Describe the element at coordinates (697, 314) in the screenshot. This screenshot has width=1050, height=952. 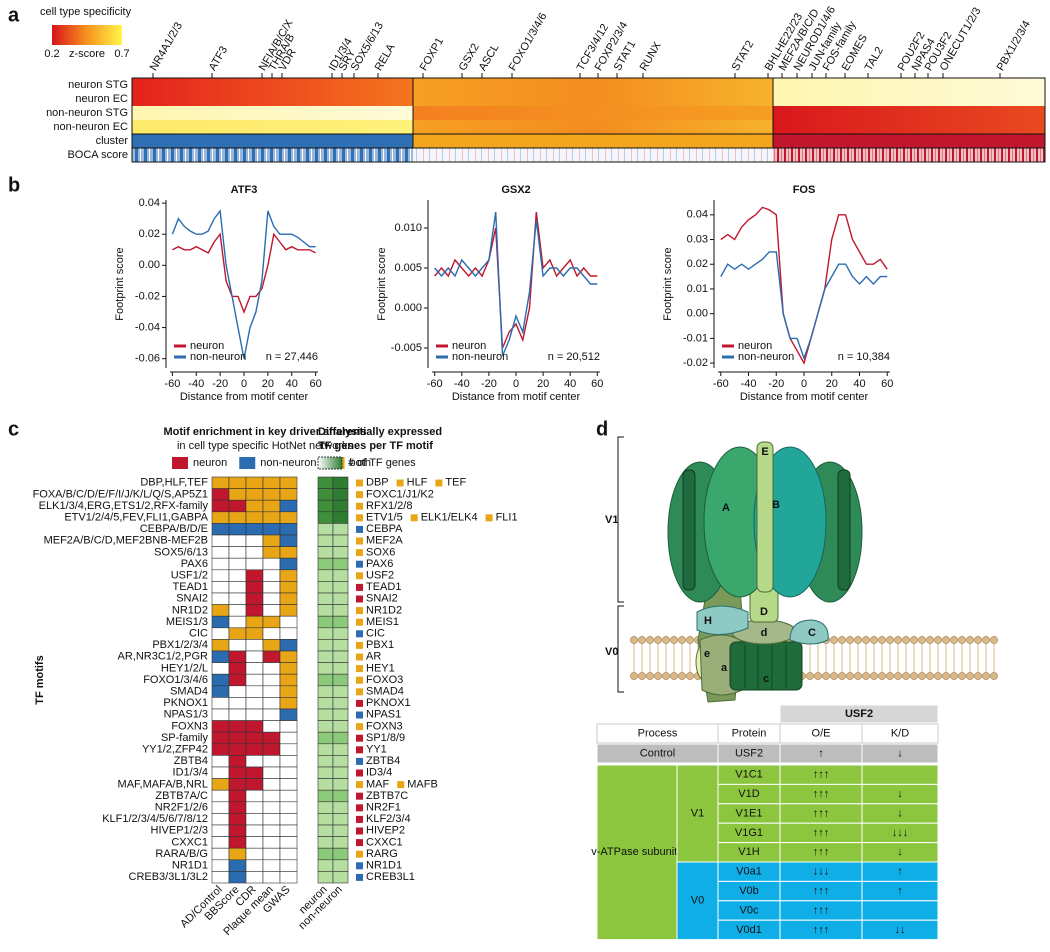
I see `y-tick-label: 0.00` at that location.